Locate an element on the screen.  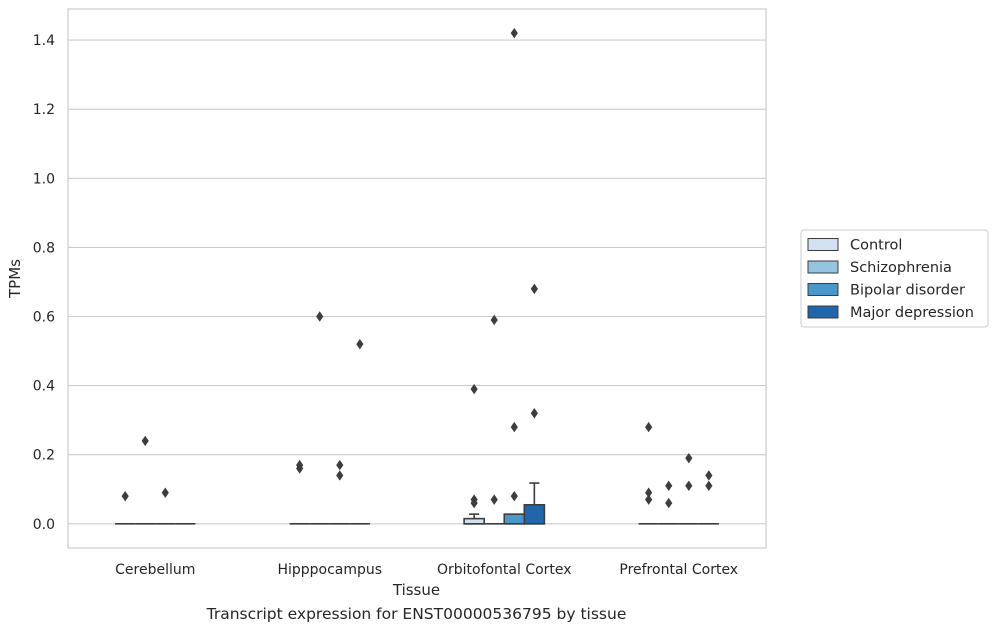
legend-label: Control is located at coordinates (876, 246).